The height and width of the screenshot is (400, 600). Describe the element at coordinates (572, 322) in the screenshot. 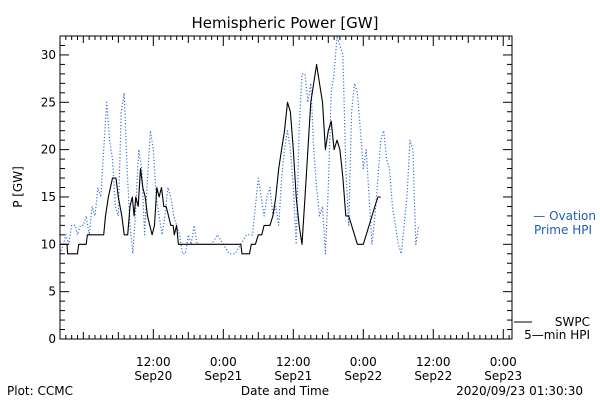

I see `legend-swpc-line1: SWPC` at that location.